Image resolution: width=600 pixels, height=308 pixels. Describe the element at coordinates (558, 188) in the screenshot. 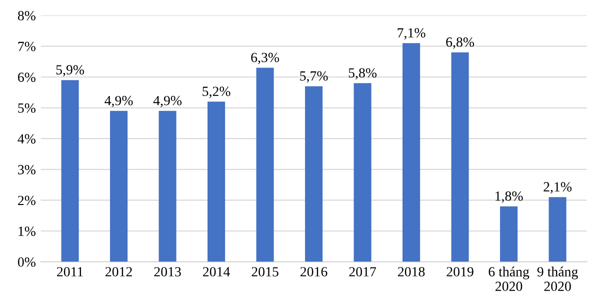

I see `data-label: 2,1%` at that location.